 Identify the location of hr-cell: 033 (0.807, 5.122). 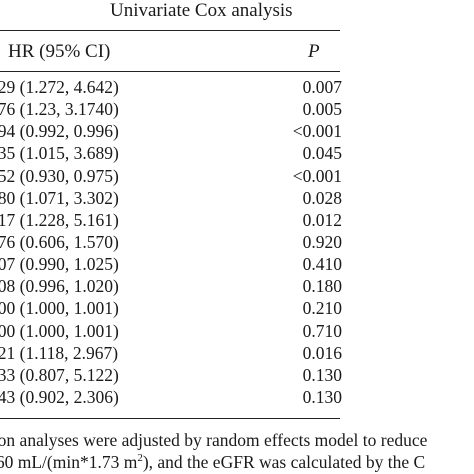
(59, 374).